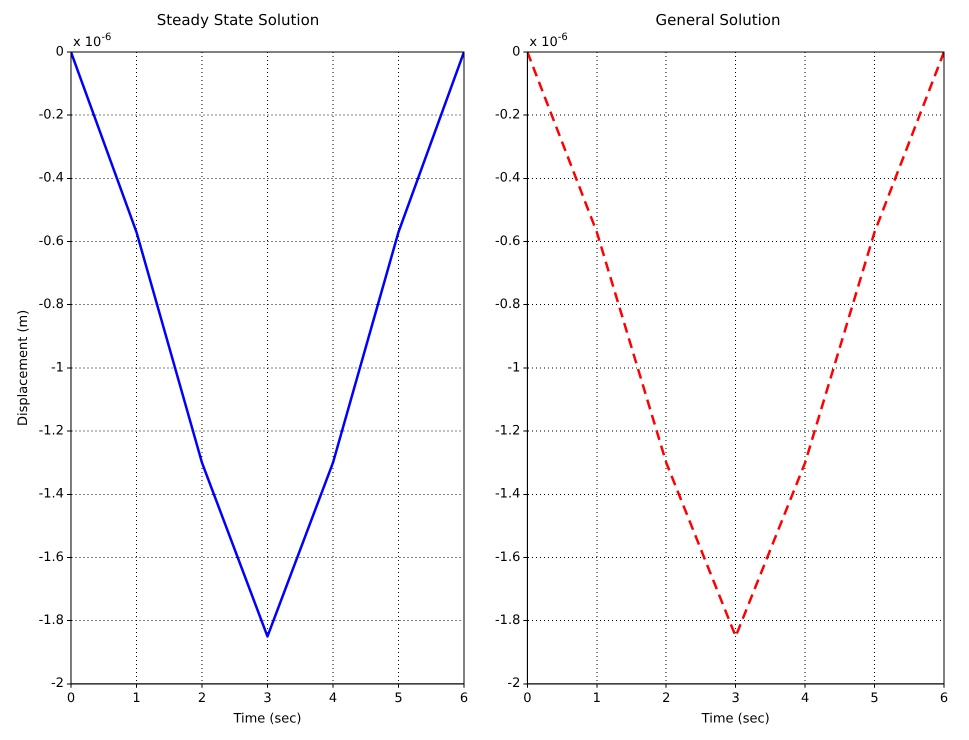 The width and height of the screenshot is (969, 740). What do you see at coordinates (238, 19) in the screenshot?
I see `chart-title: Steady State Solution` at bounding box center [238, 19].